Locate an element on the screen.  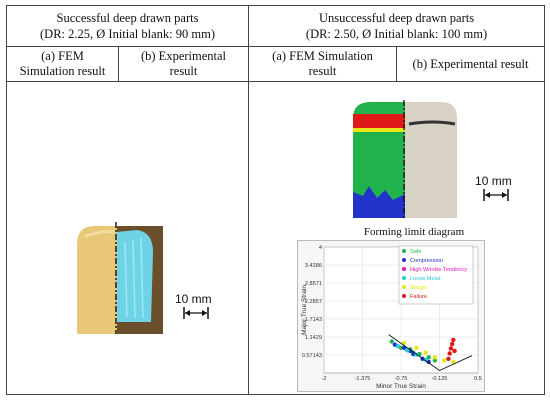
scale-bar-left: 10 mm is located at coordinates (193, 308).